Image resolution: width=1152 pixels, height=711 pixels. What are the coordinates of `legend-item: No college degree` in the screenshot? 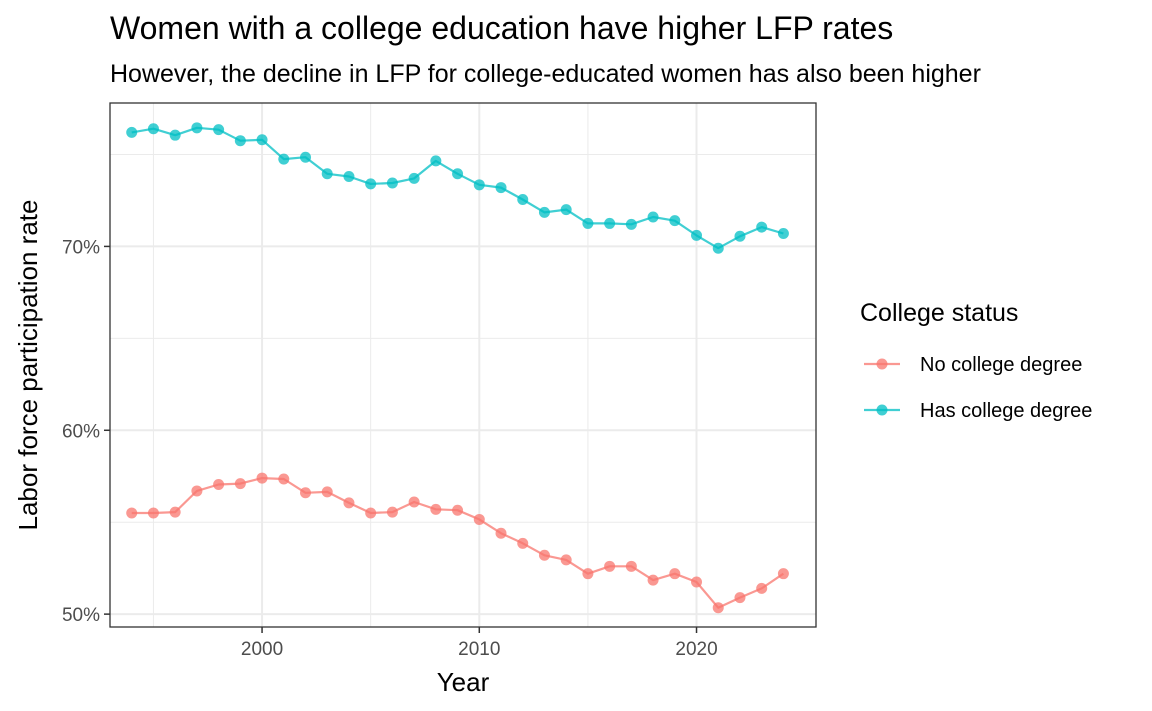 It's located at (973, 365).